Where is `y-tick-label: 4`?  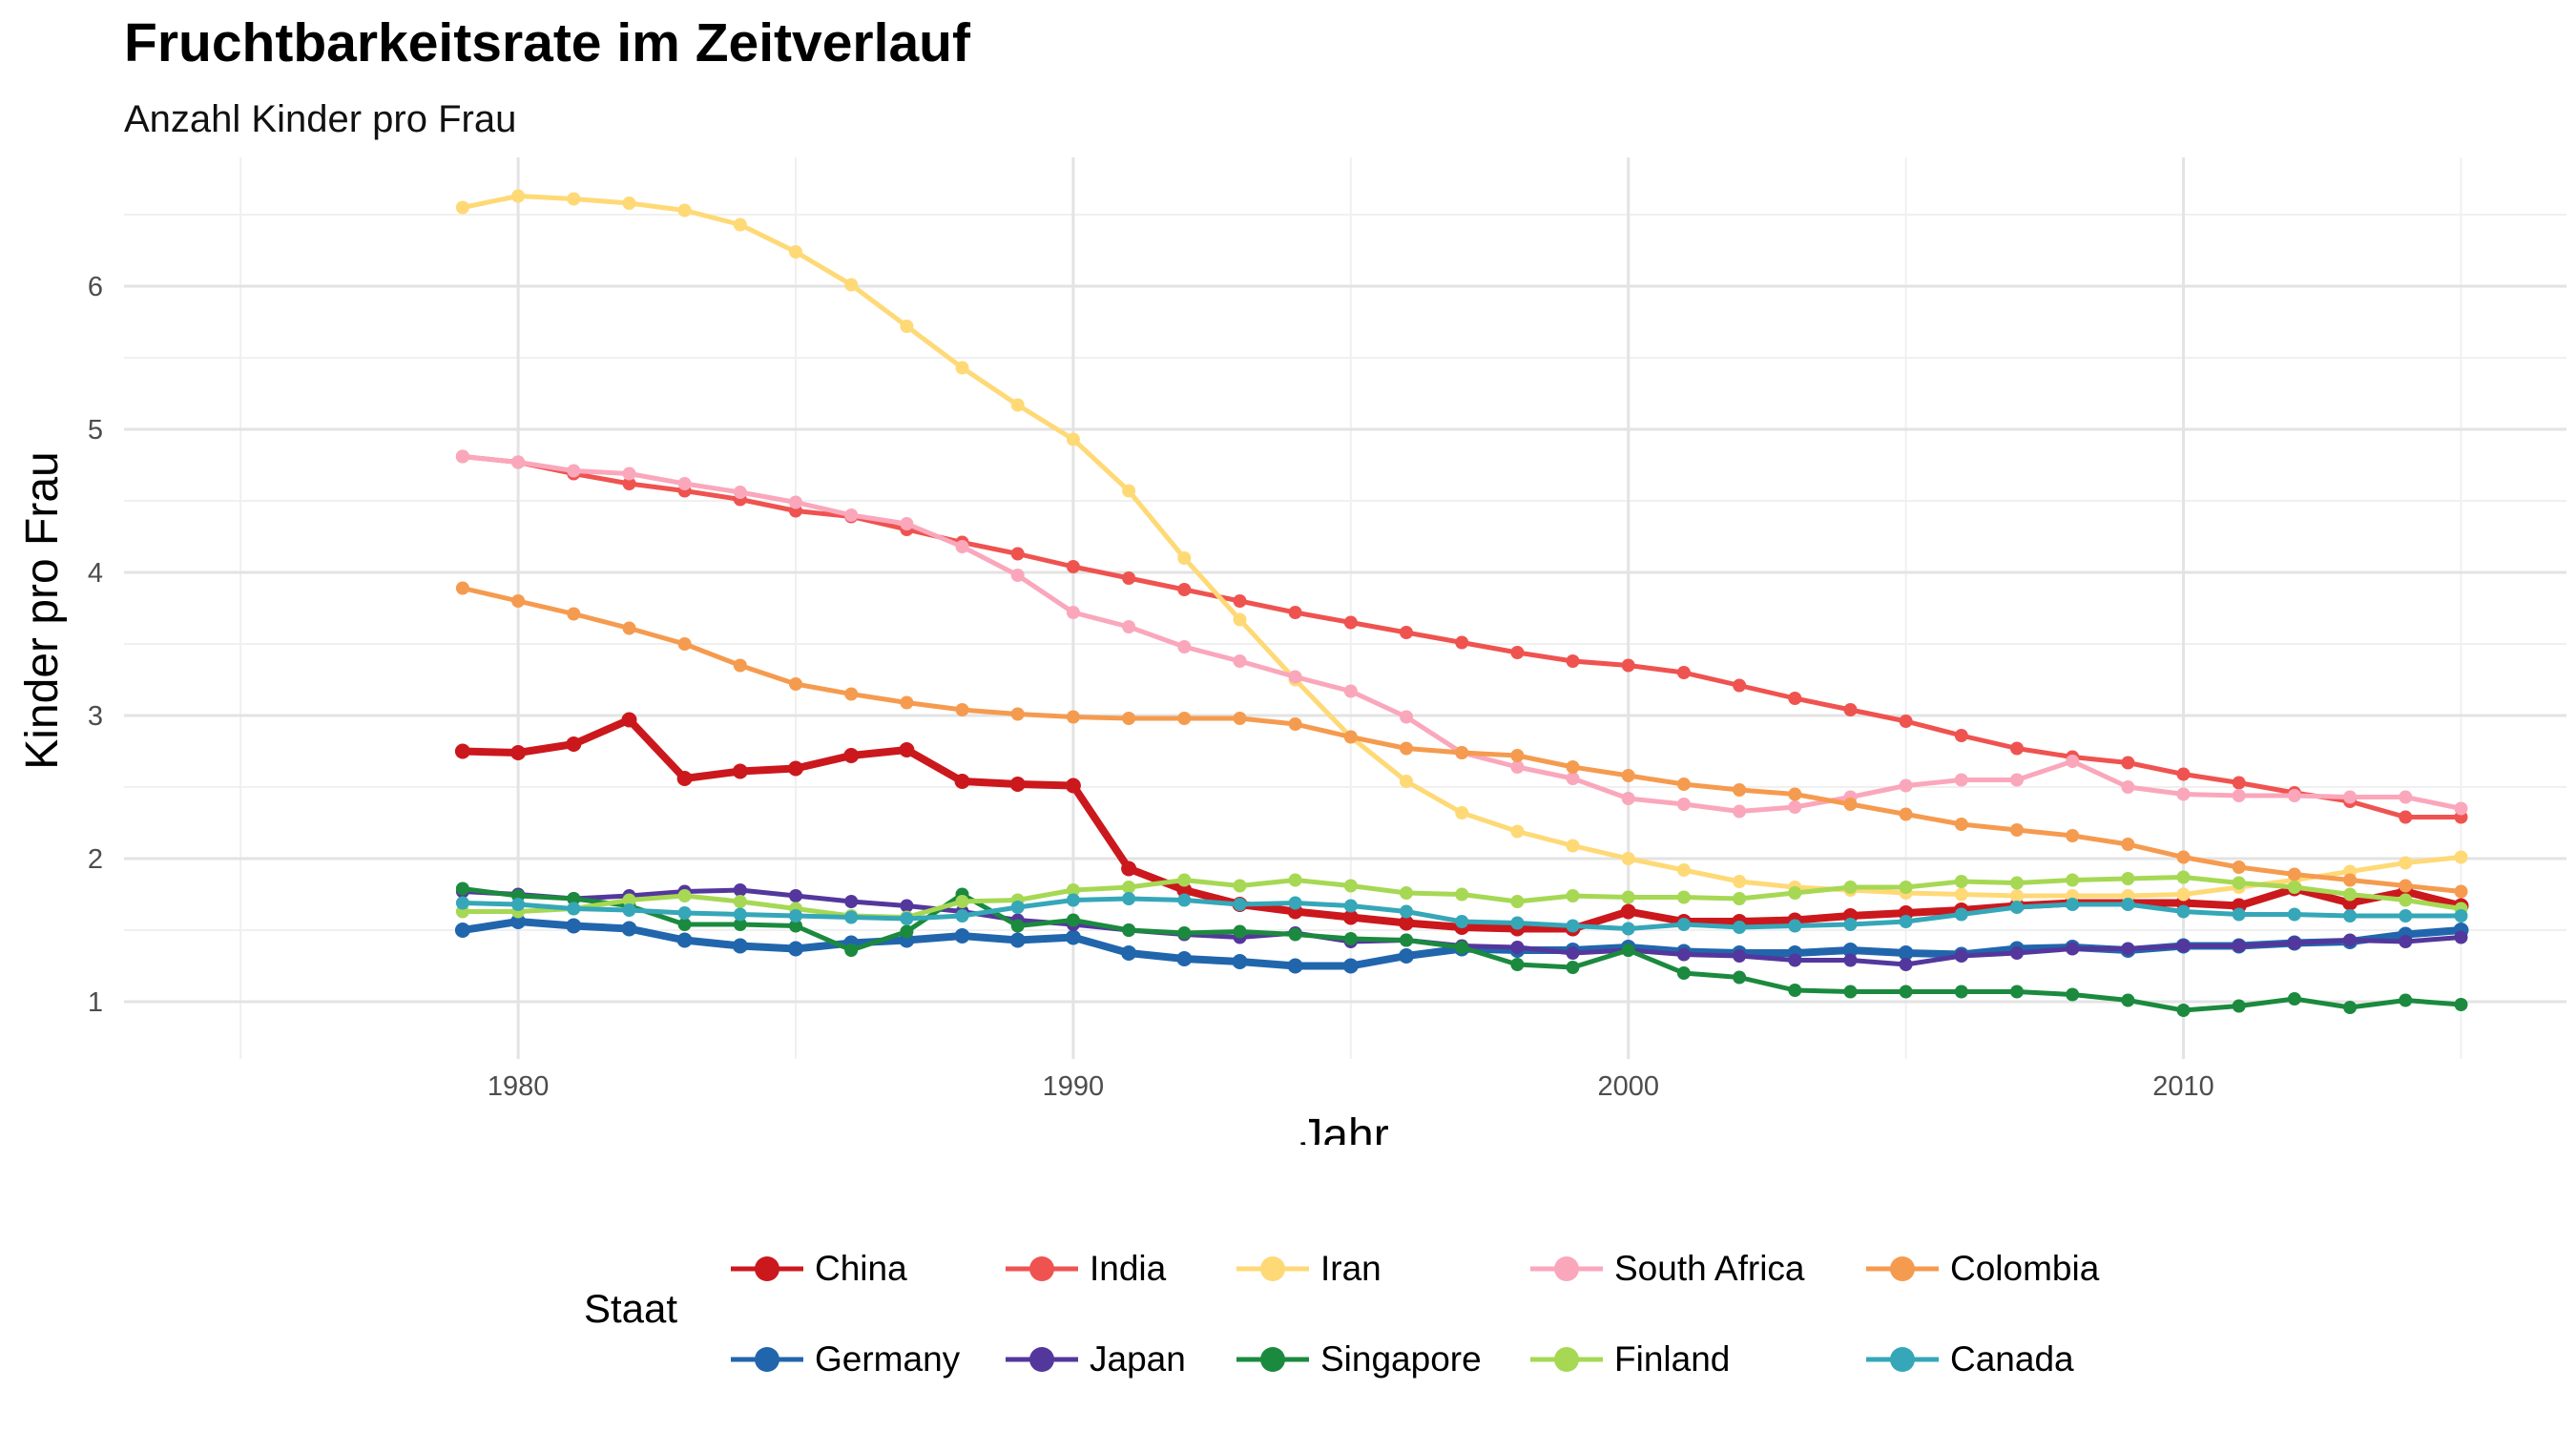 y-tick-label: 4 is located at coordinates (95, 573).